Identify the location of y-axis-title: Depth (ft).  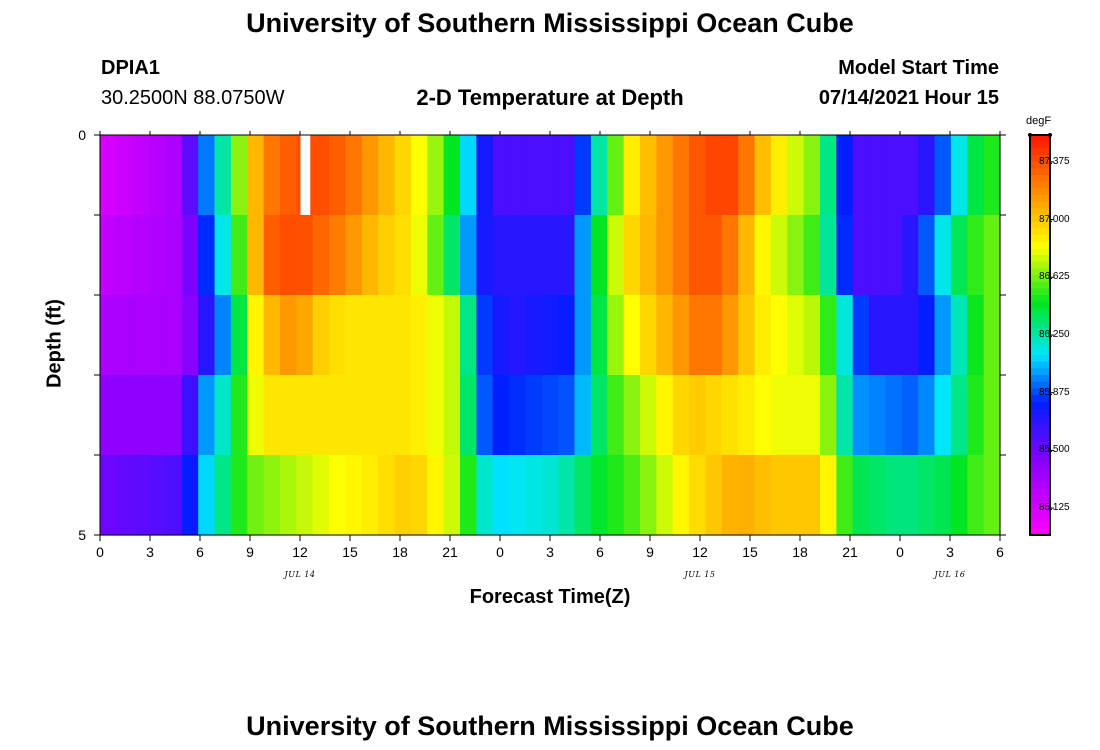
(54, 343).